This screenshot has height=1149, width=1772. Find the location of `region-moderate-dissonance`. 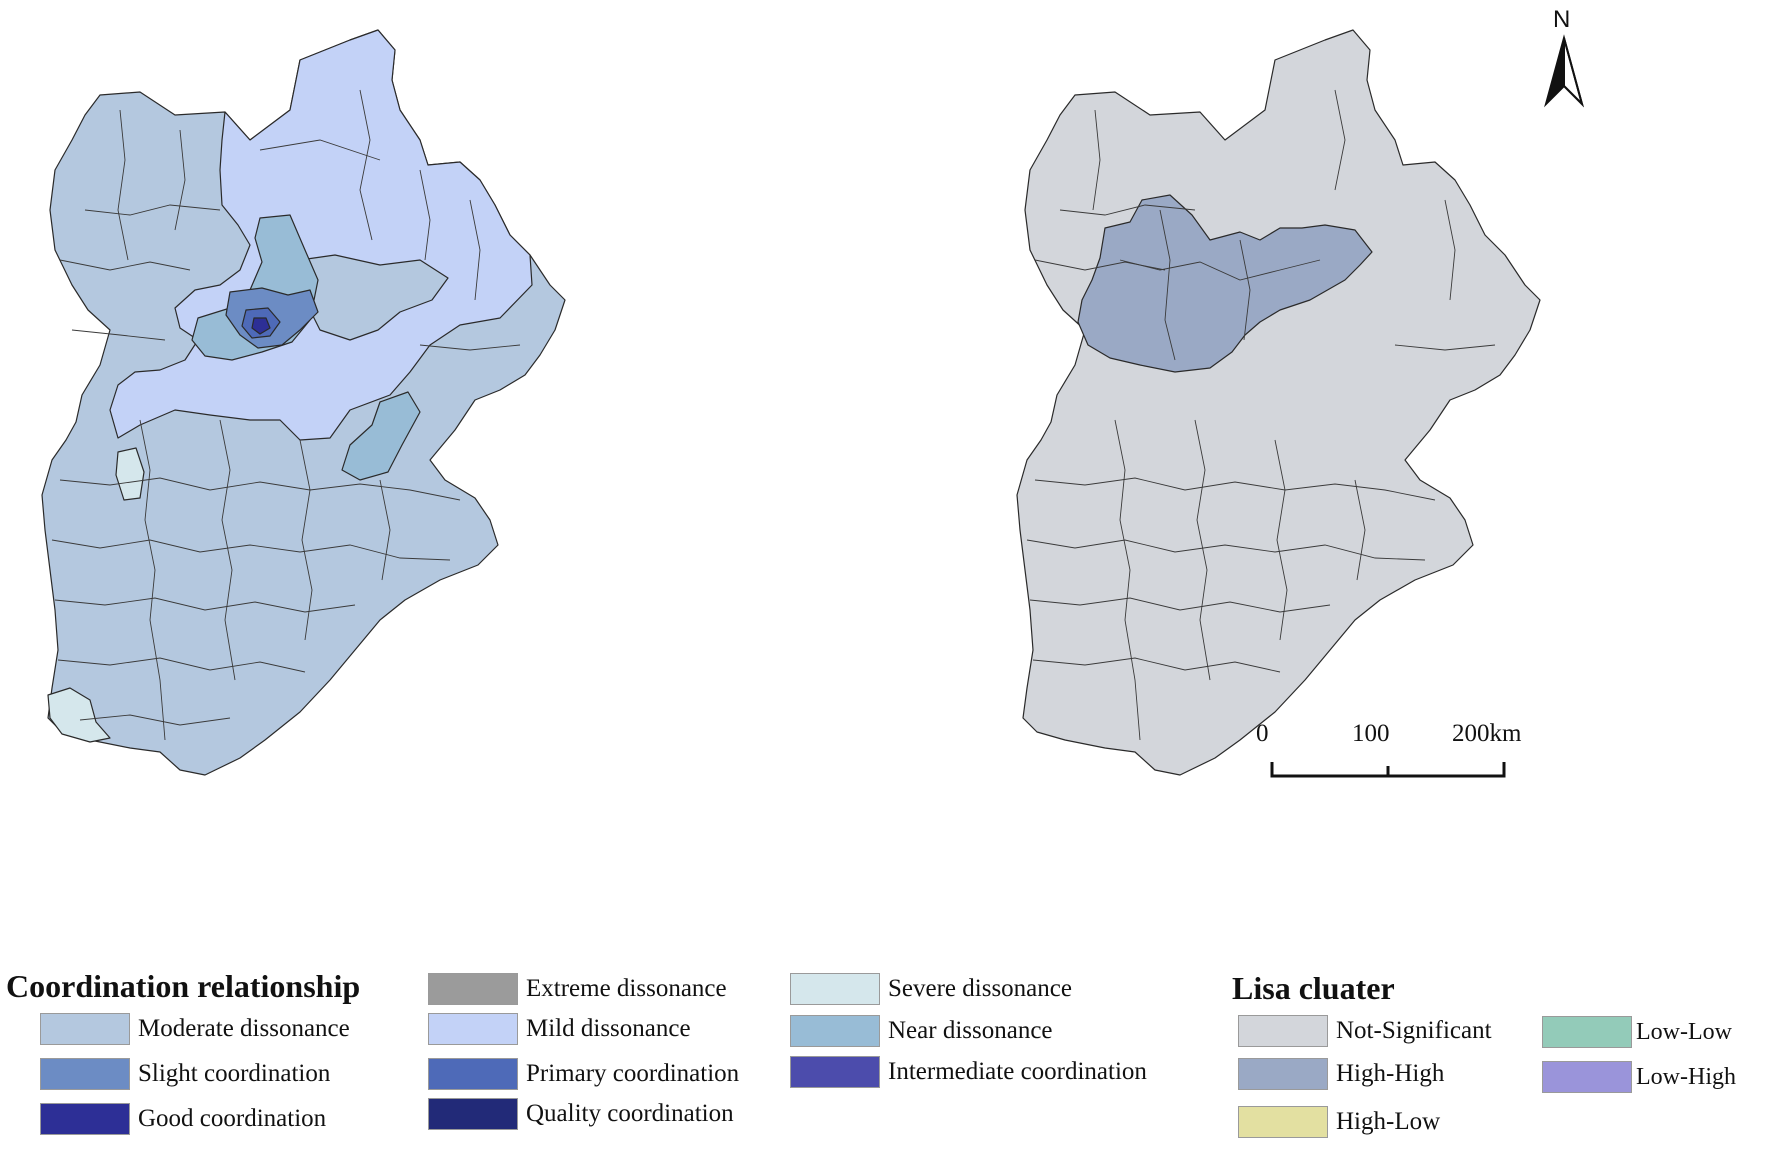

region-moderate-dissonance is located at coordinates (374, 297).